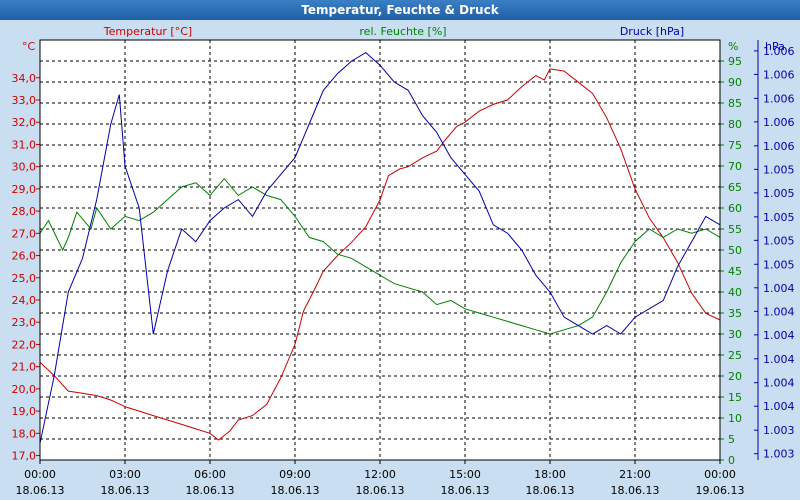  Describe the element at coordinates (125, 474) in the screenshot. I see `x-tick-time: 03:00` at that location.